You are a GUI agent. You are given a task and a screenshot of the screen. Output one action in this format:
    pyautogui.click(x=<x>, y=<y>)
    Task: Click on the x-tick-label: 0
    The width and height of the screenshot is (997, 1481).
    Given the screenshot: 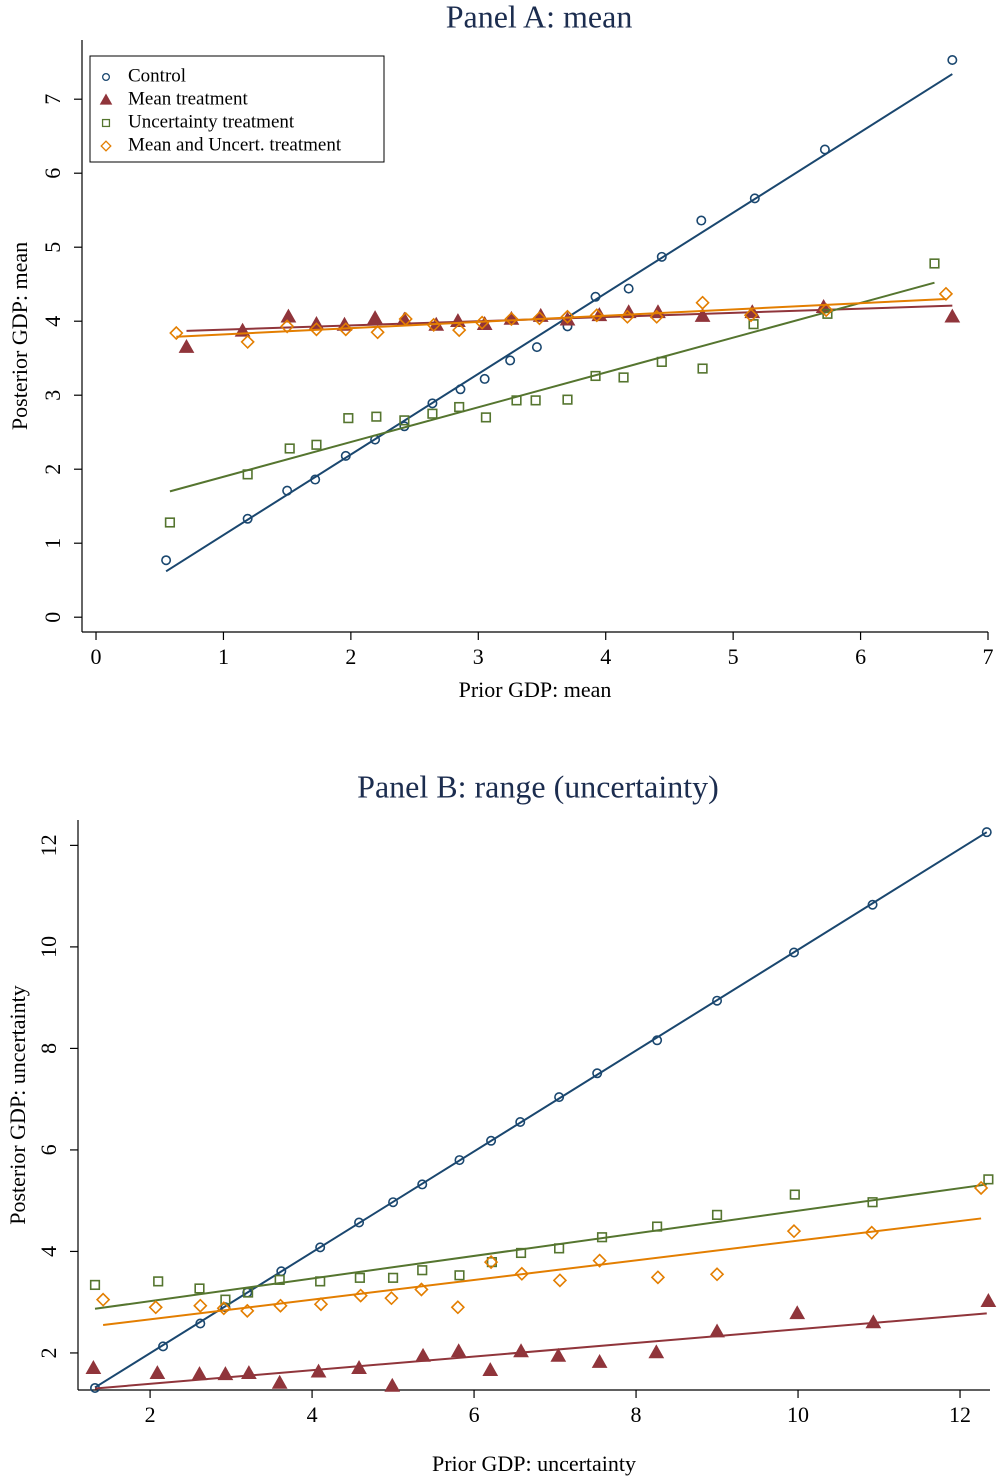 What is the action you would take?
    pyautogui.click(x=96, y=656)
    